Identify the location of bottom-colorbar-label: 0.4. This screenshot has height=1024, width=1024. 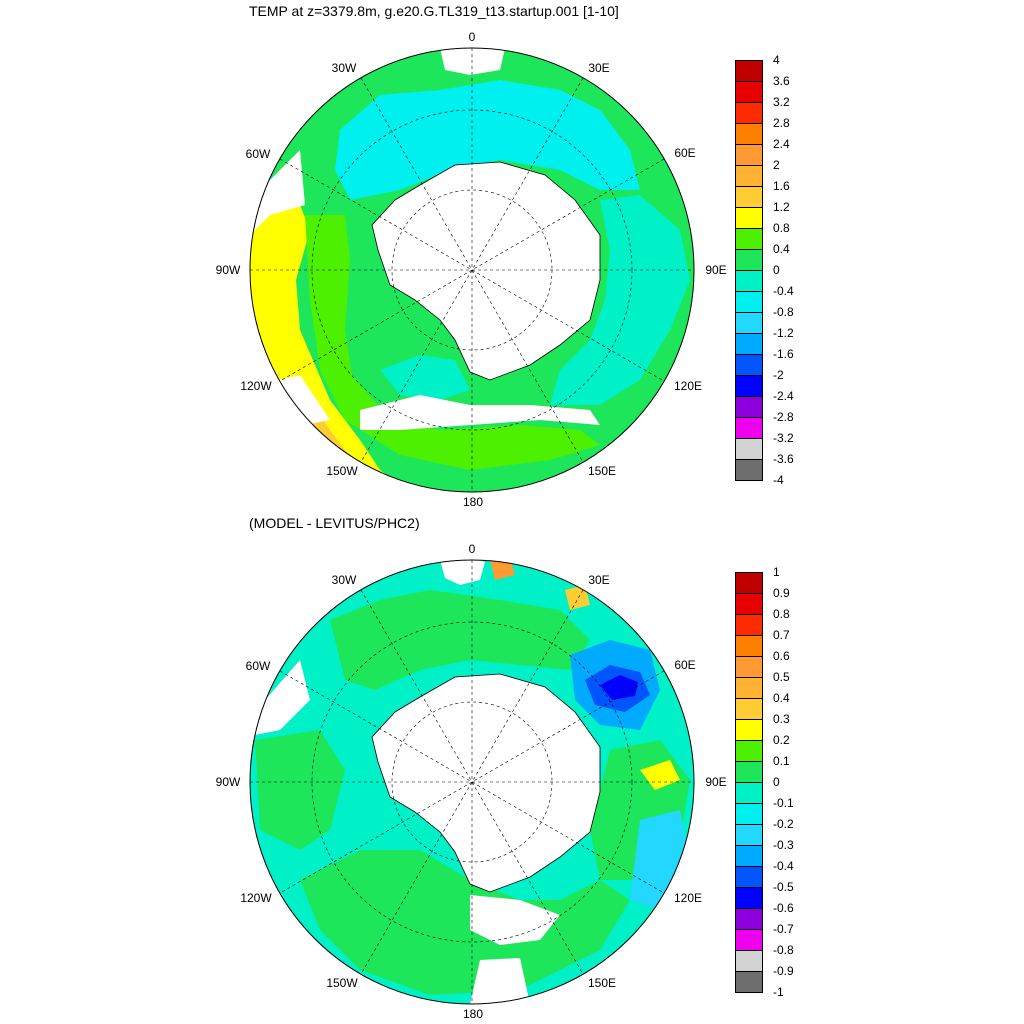
(781, 698).